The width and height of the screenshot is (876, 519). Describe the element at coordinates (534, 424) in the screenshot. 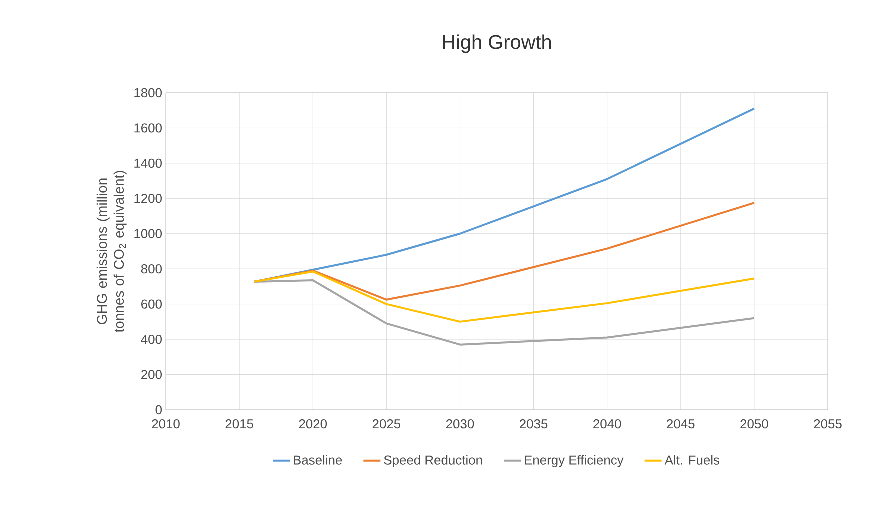

I see `x-tick-label: 2035` at that location.